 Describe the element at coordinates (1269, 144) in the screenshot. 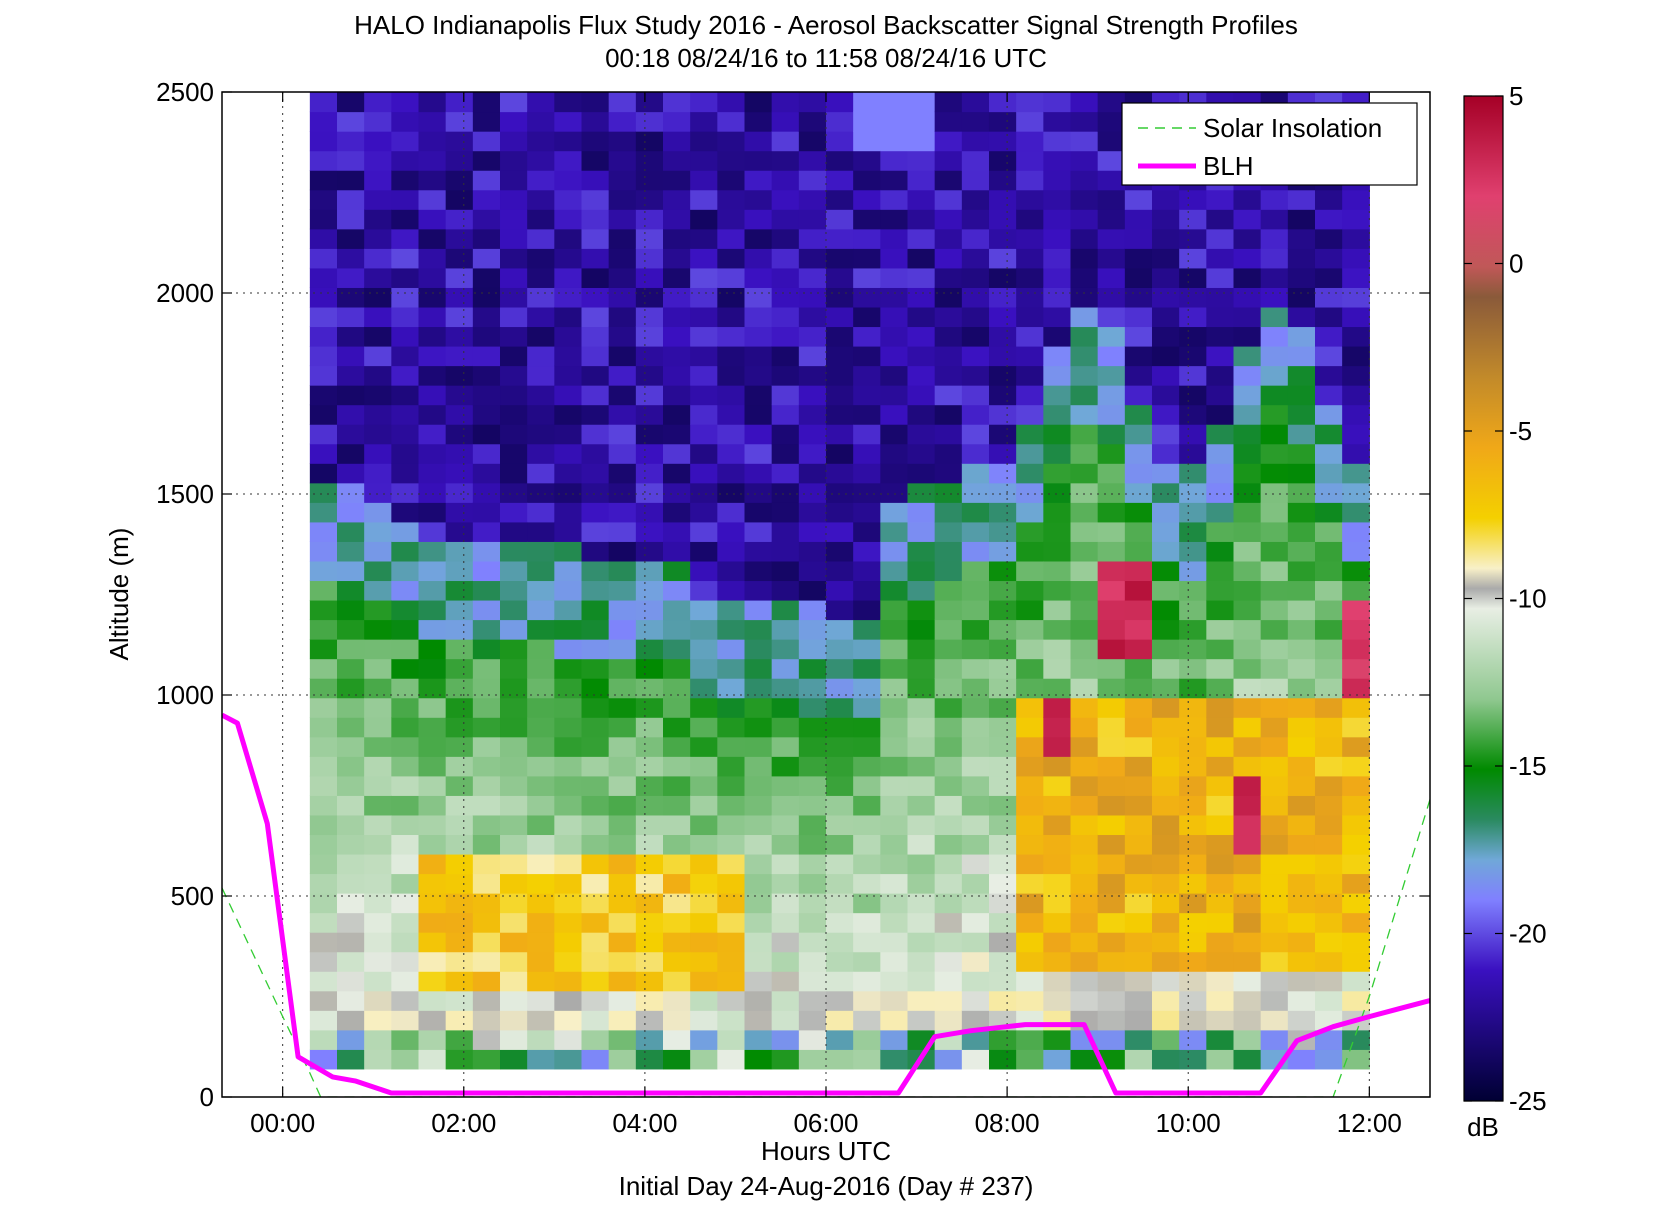

I see `legend: Solar Insolation BLH` at that location.